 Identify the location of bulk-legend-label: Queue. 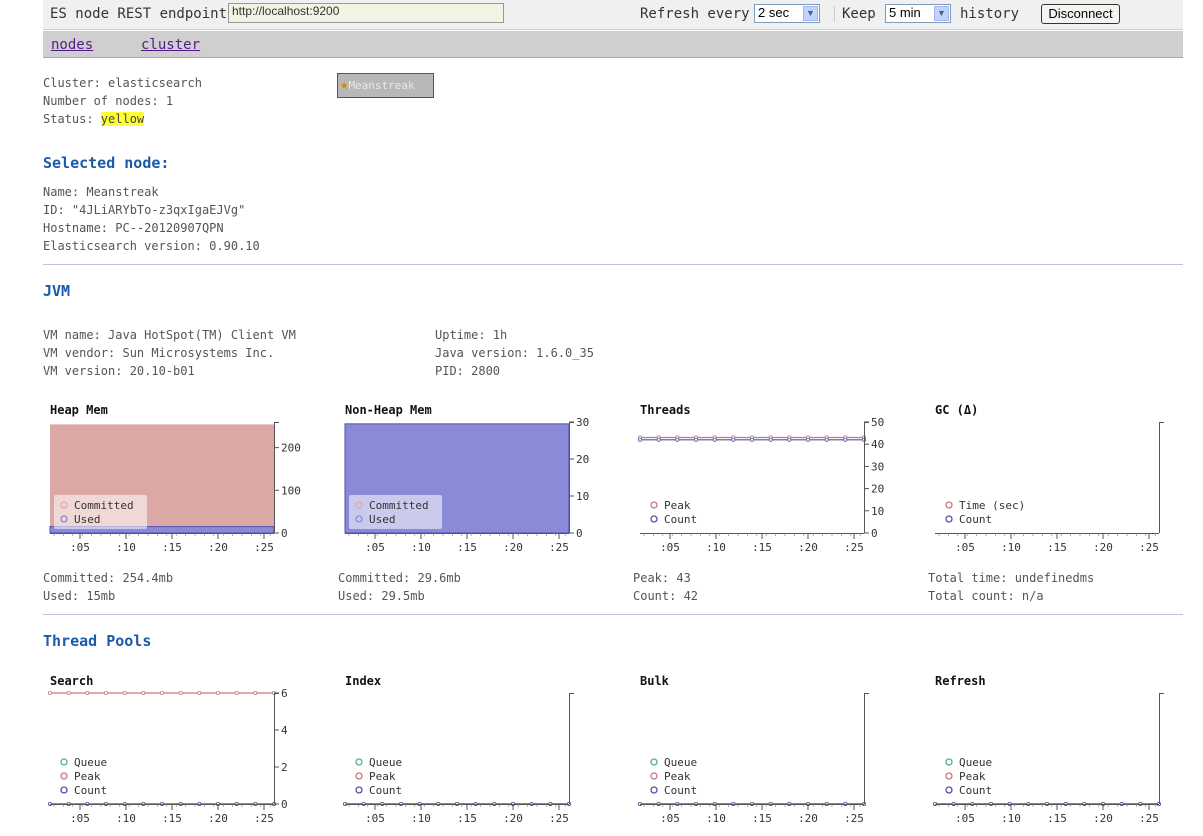
(680, 762).